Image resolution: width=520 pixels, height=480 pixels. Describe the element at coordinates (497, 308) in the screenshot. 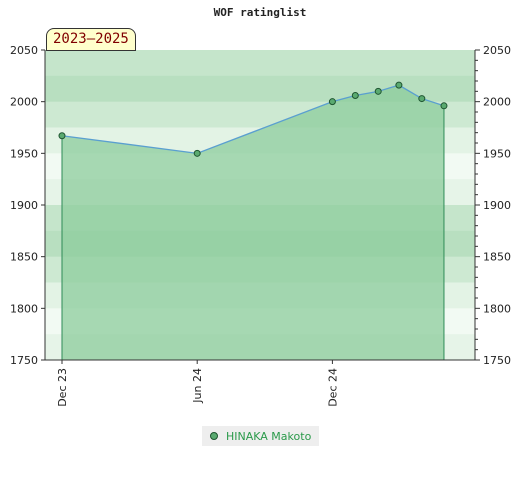

I see `y-tick-label-right: 1800` at that location.